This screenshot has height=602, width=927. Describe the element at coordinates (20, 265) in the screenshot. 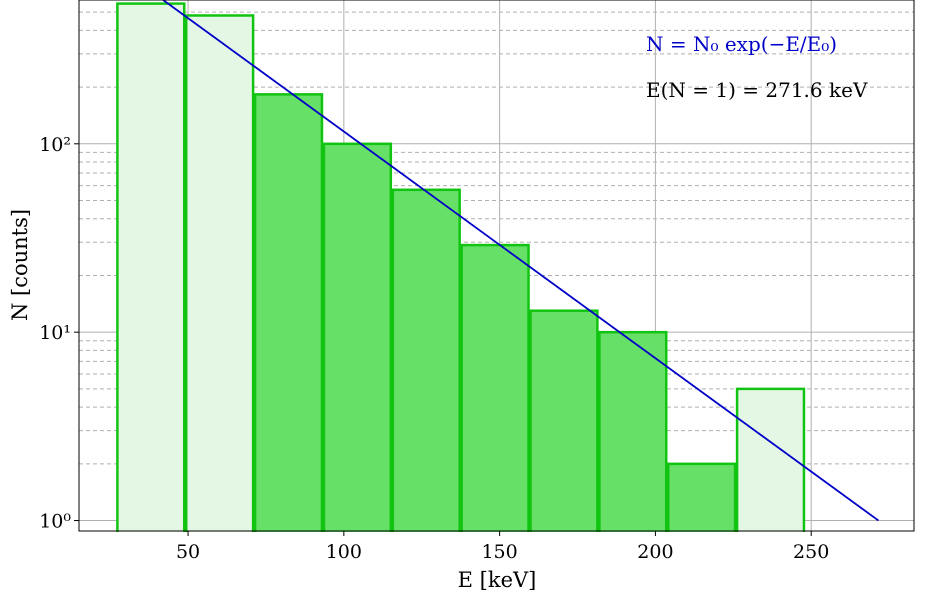

I see `y-axis-label: N [counts]` at that location.